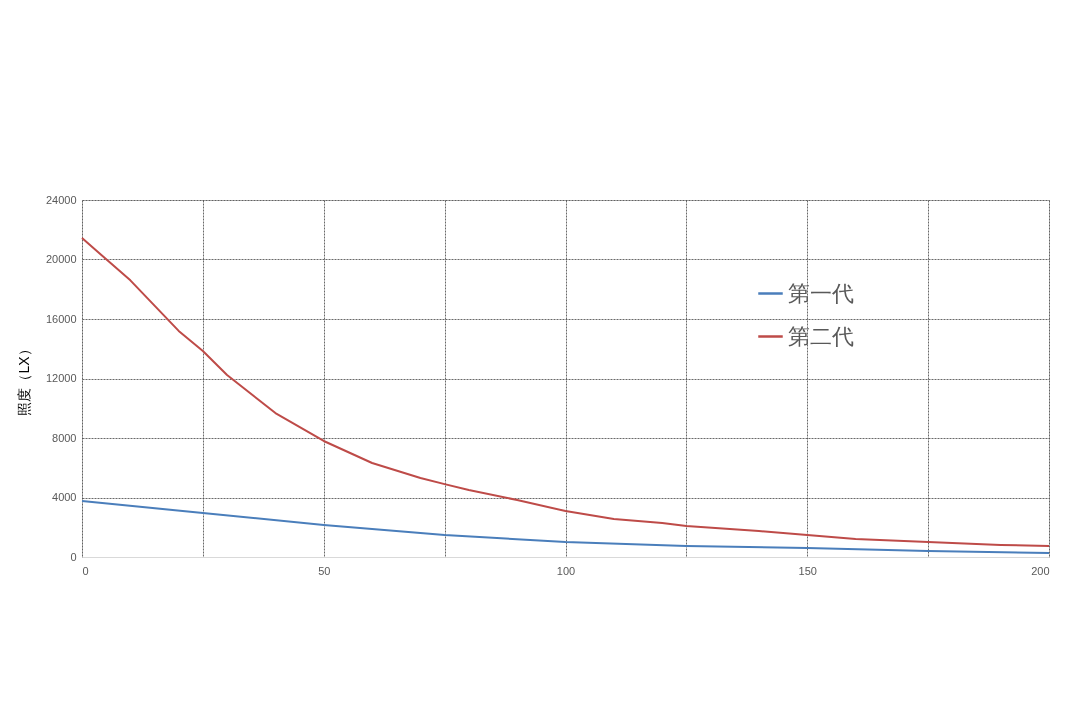 This screenshot has width=1080, height=722. I want to click on x-tick-label: 50, so click(324, 570).